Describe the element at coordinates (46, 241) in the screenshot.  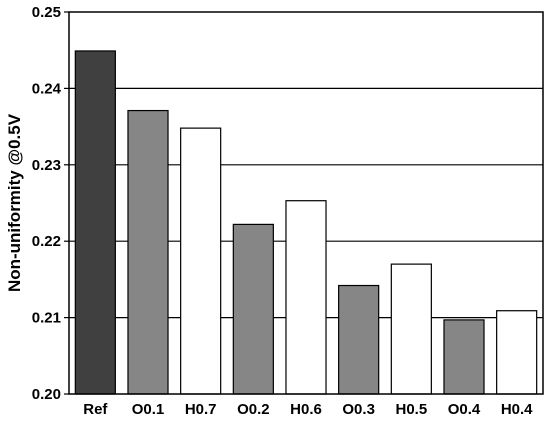
I see `y-tick-label: 0.22` at that location.